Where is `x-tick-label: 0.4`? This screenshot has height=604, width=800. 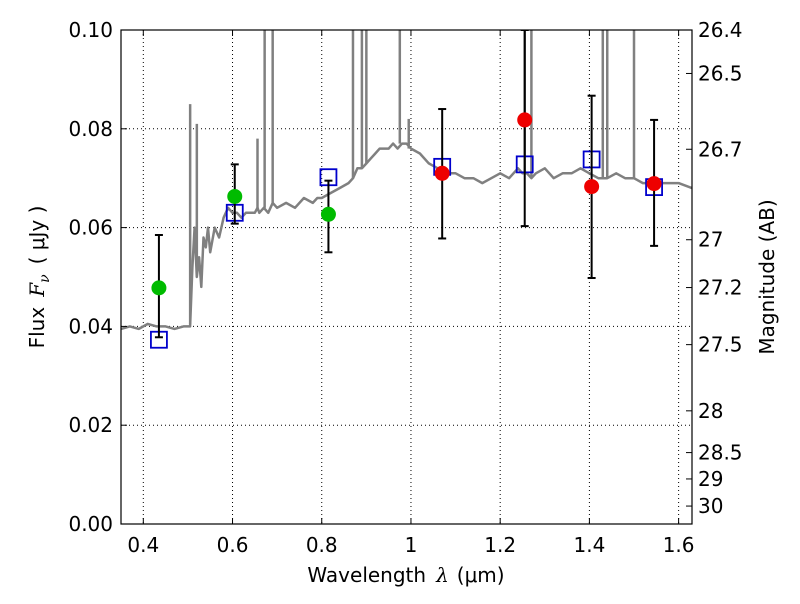
x-tick-label: 0.4 is located at coordinates (143, 545).